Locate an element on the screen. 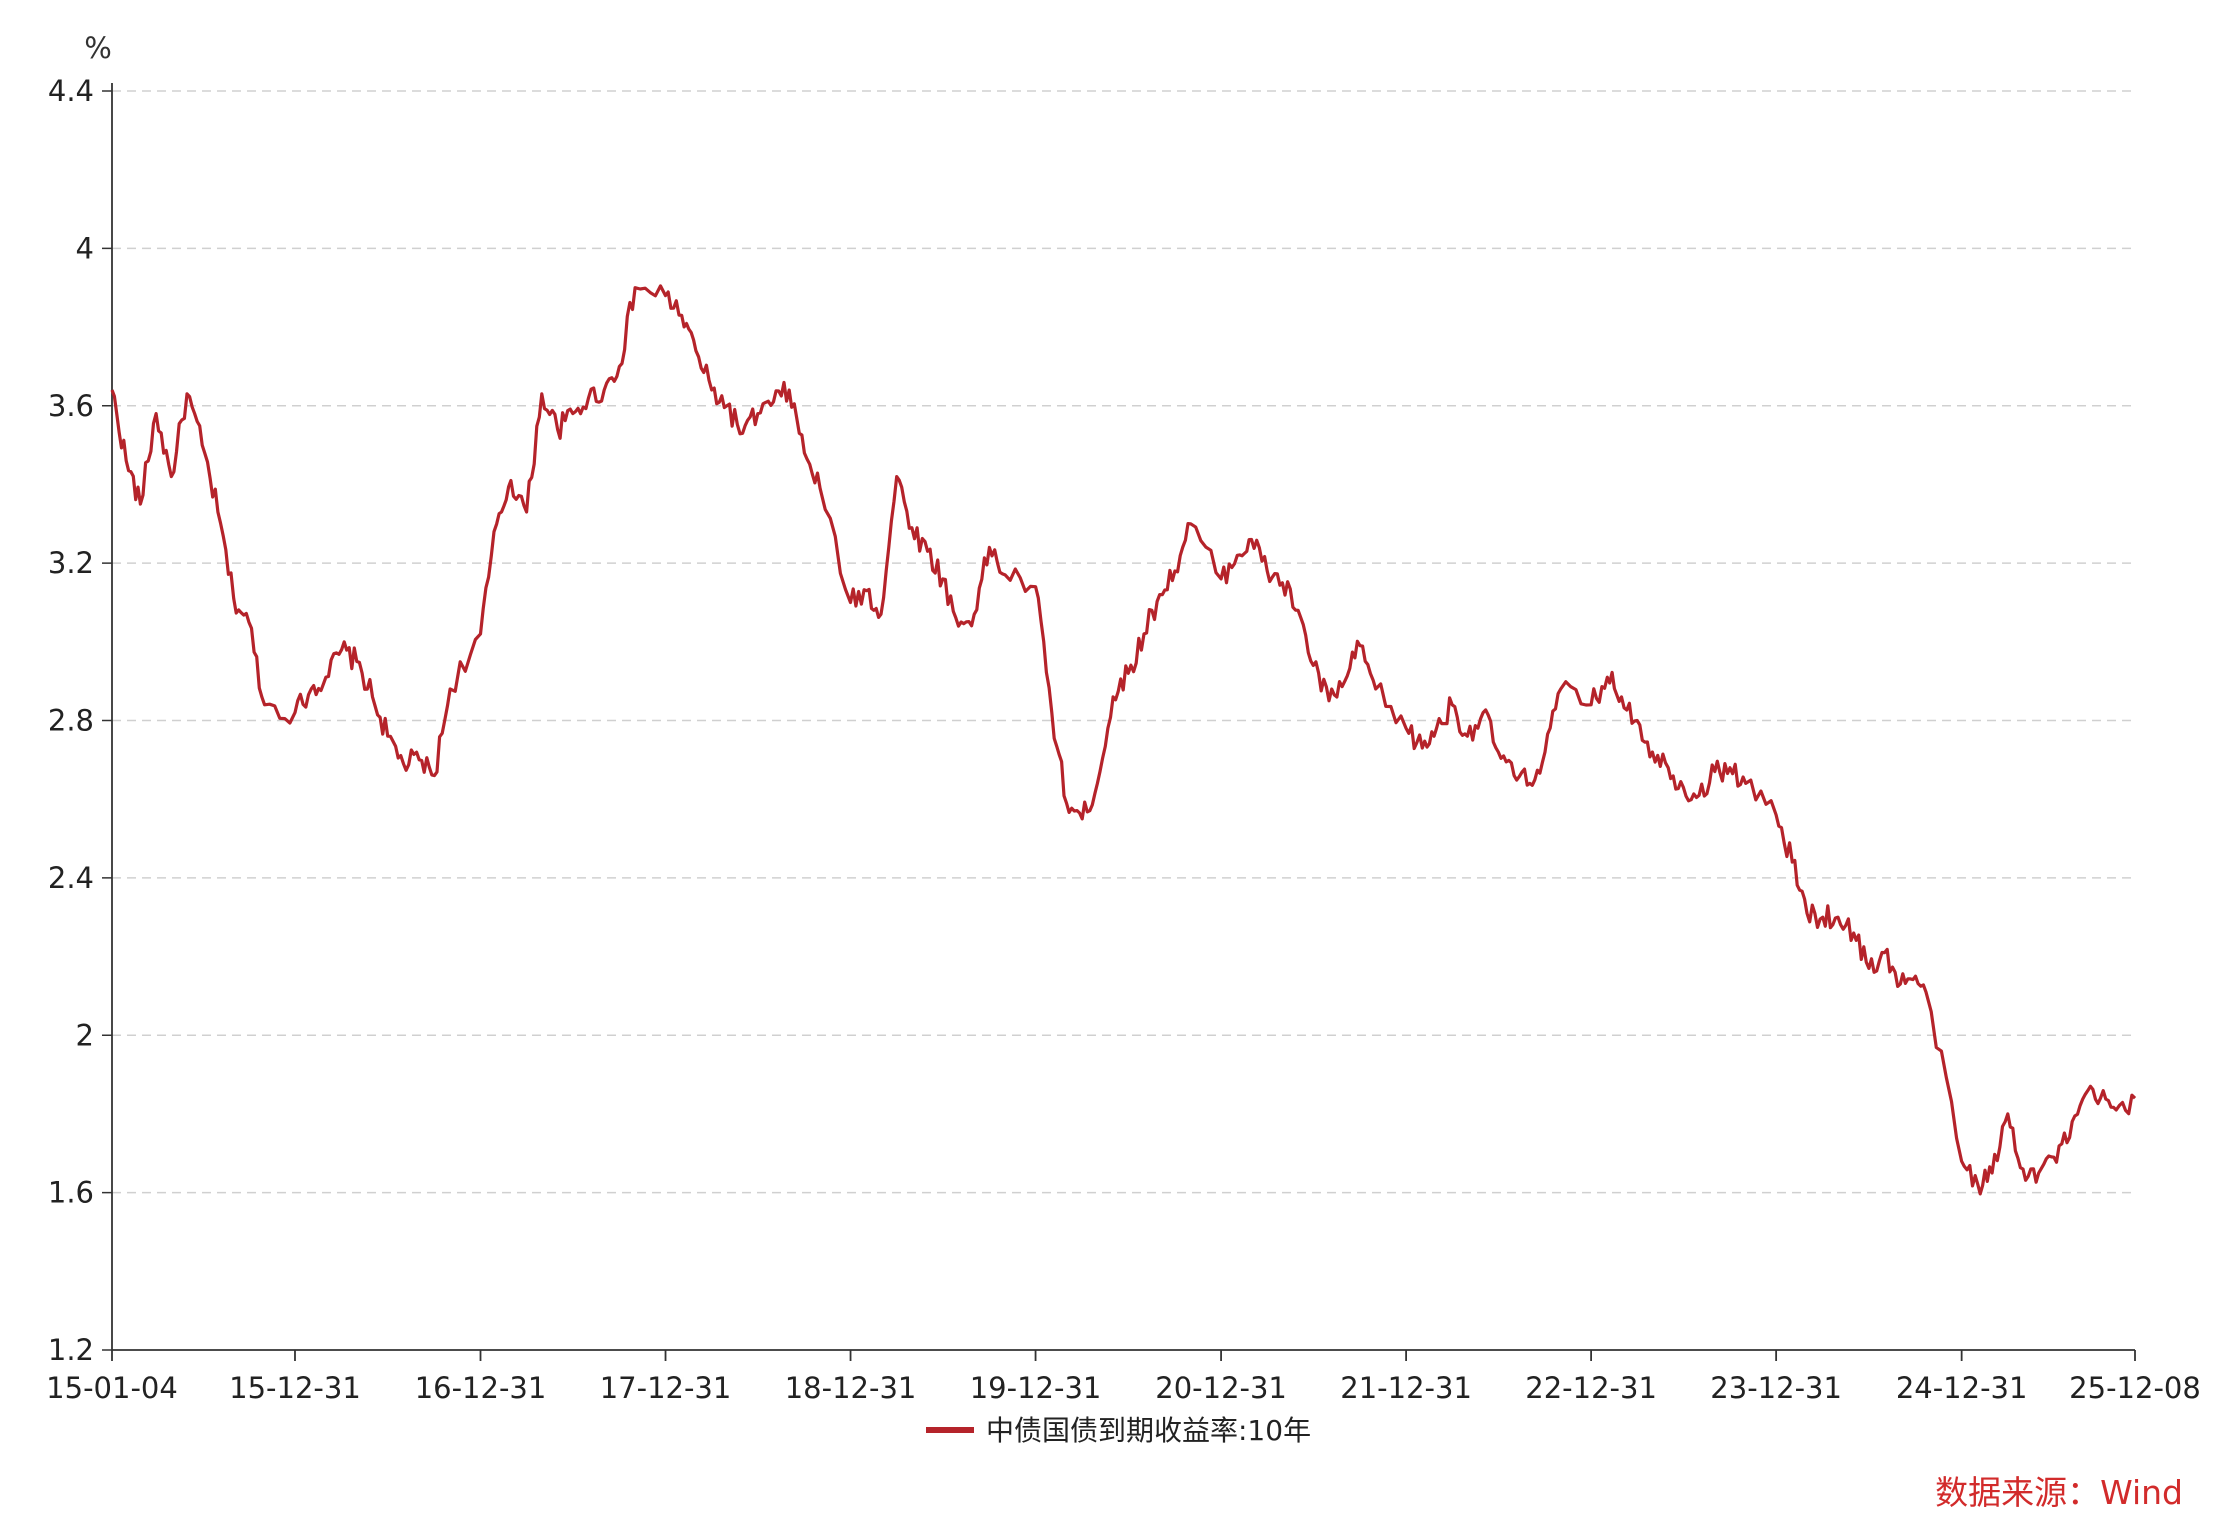 The image size is (2221, 1524). x-tick-label: 20-12-31 is located at coordinates (1221, 1388).